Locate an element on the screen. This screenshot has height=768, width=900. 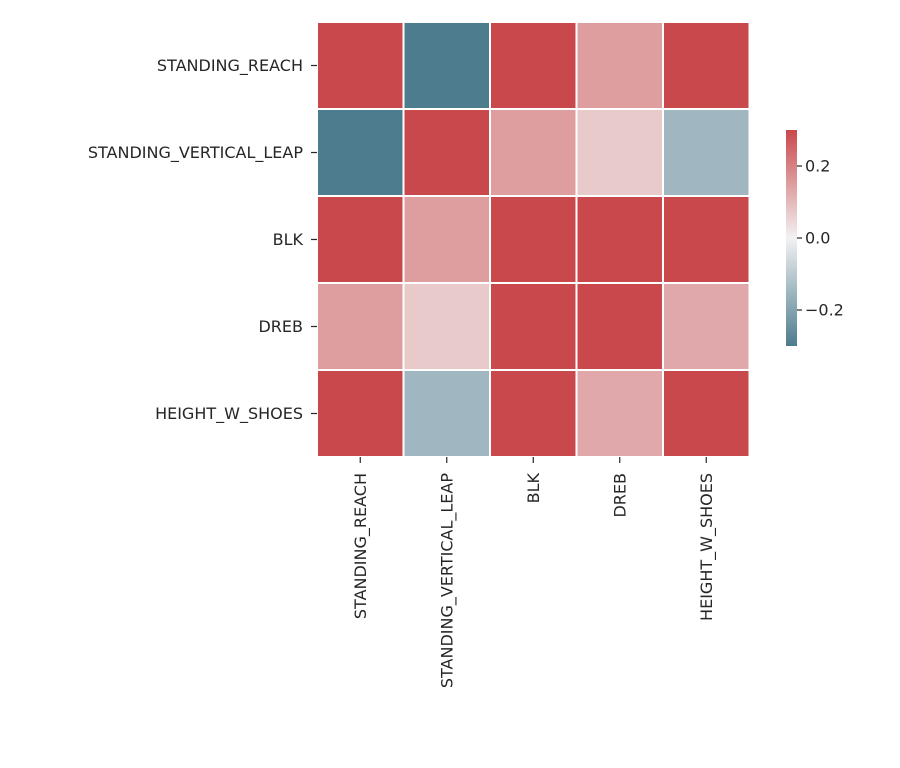
x-tick-label: STANDING_REACH is located at coordinates (361, 546).